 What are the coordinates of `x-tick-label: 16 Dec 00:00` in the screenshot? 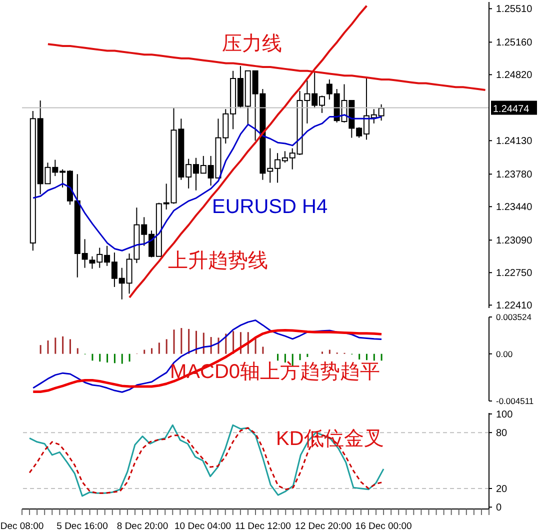 It's located at (383, 525).